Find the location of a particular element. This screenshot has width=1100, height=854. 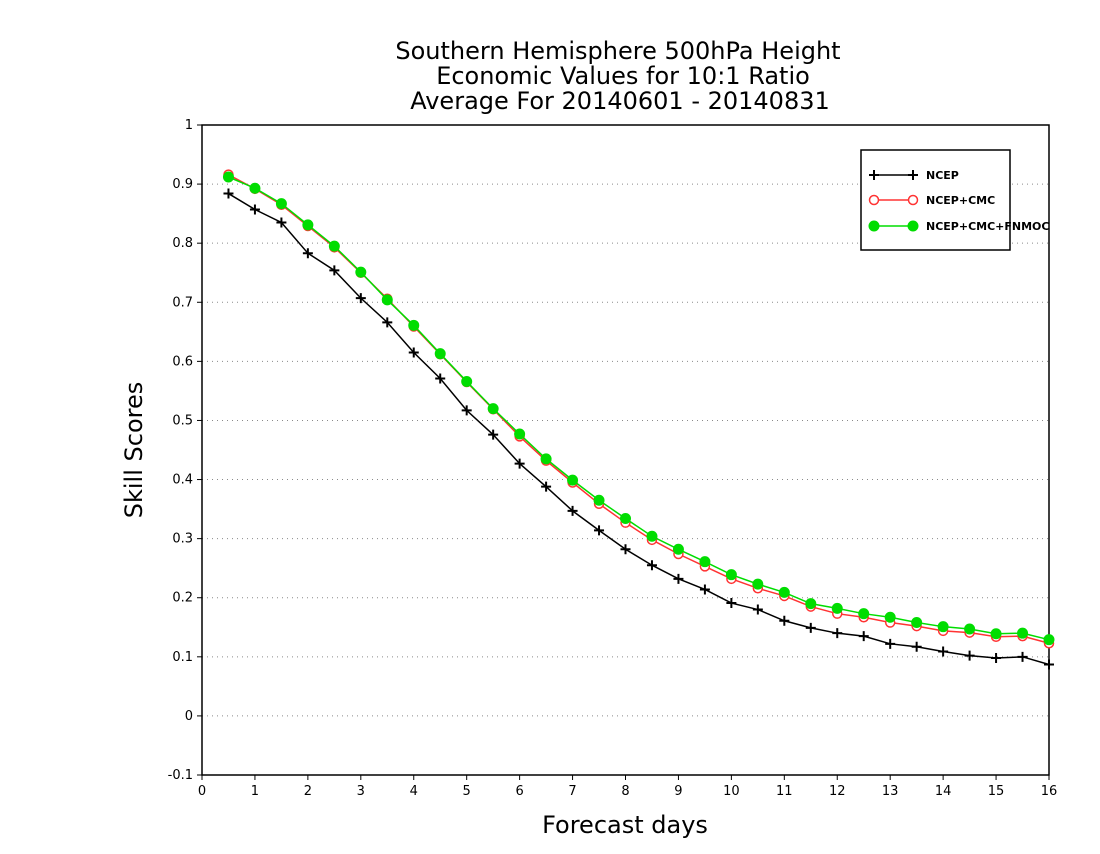

x-axis-title: Forecast days is located at coordinates (625, 825).